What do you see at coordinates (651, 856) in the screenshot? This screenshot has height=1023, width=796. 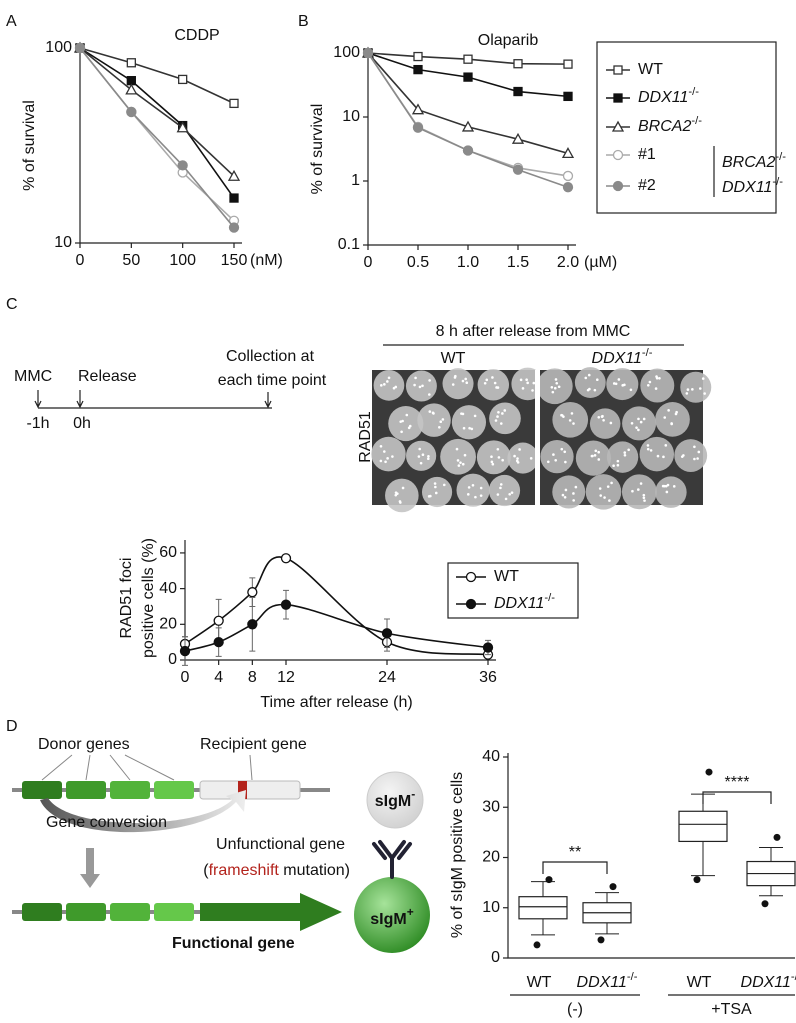 I see `axes` at bounding box center [651, 856].